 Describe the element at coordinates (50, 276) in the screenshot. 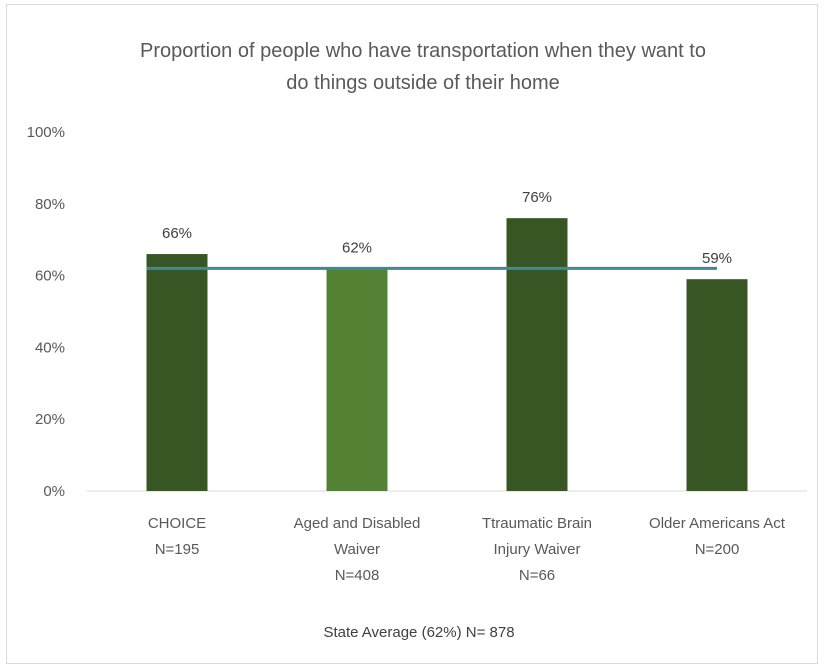

I see `y-tick-label: 60%` at that location.